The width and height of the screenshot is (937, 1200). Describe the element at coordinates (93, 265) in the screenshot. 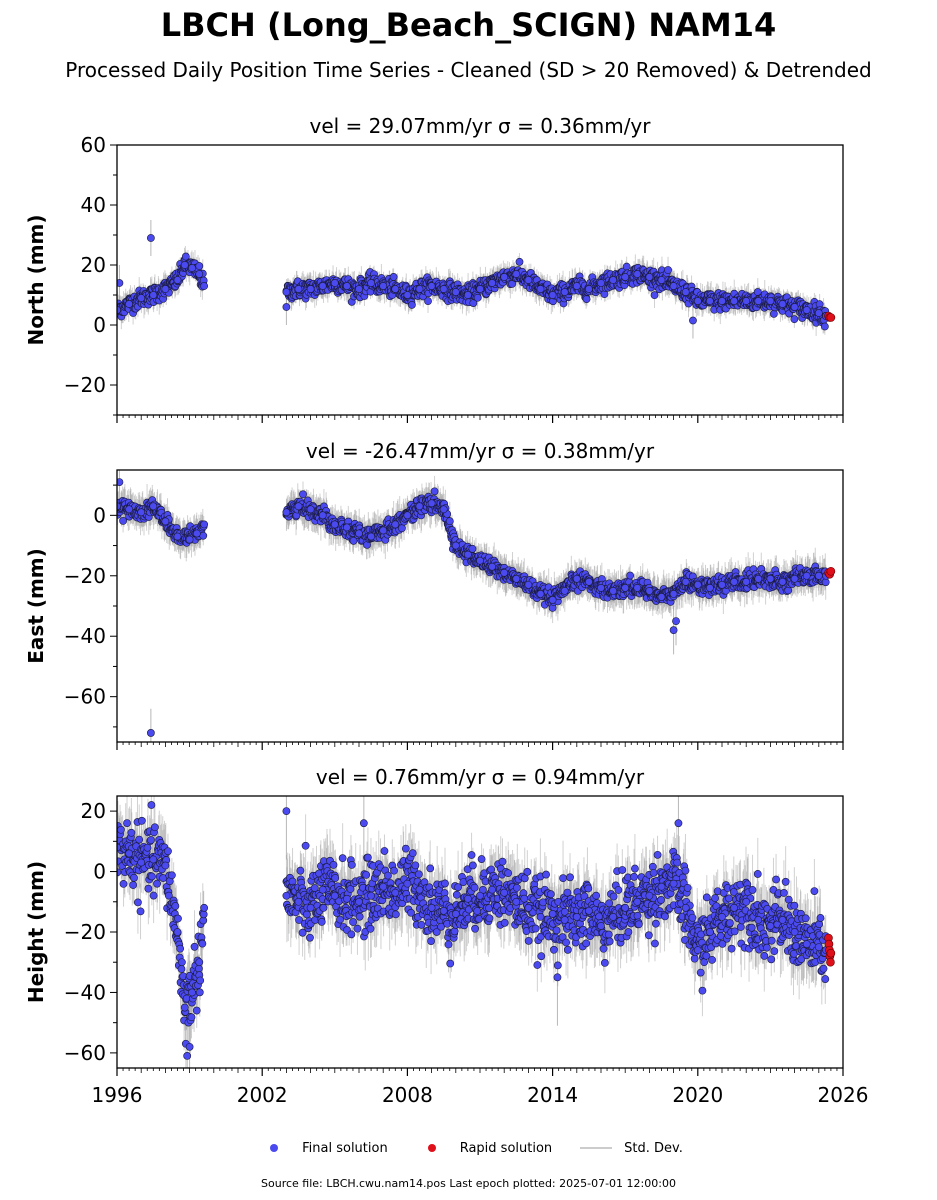

I see `y-tick-label: 20` at that location.